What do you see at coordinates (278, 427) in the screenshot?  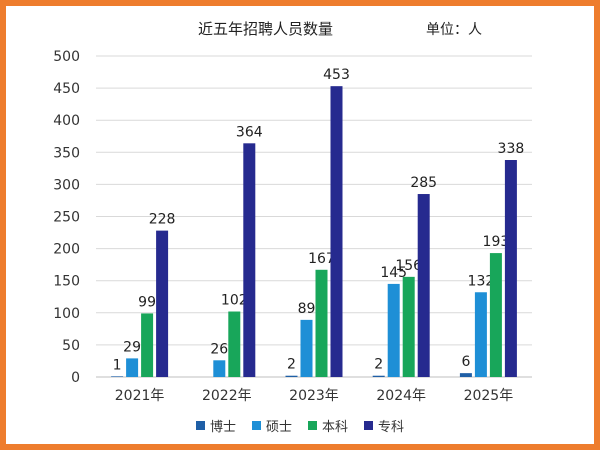 I see `legend-label: 硕士` at bounding box center [278, 427].